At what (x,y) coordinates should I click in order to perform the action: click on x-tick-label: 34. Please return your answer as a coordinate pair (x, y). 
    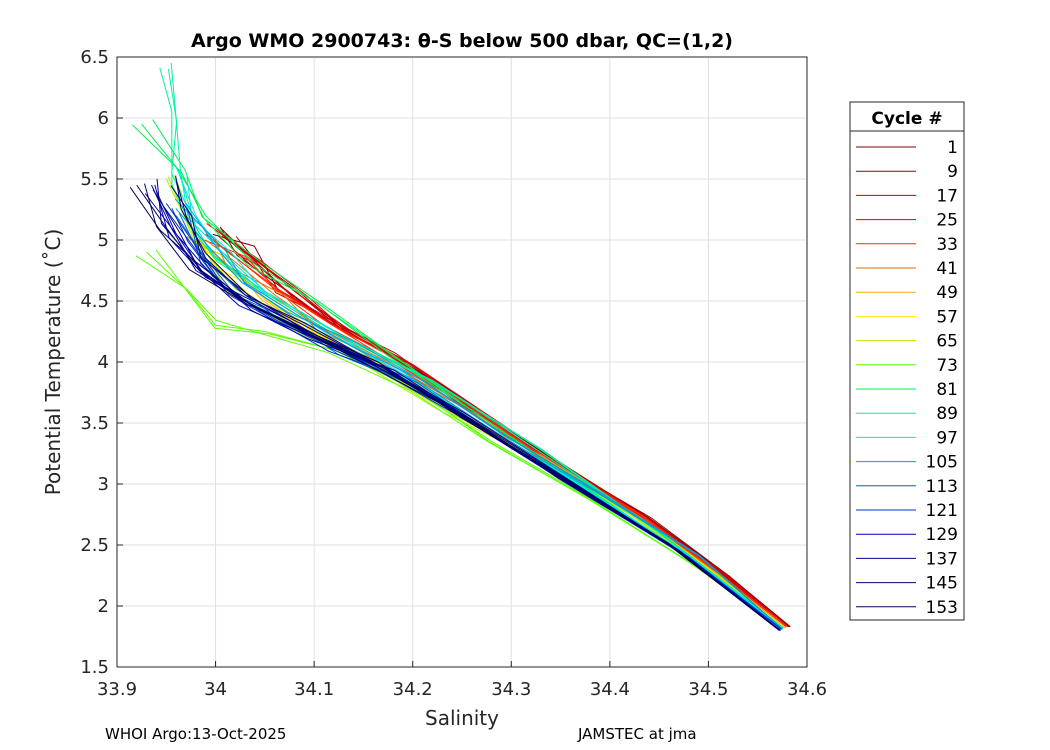
    Looking at the image, I should click on (215, 689).